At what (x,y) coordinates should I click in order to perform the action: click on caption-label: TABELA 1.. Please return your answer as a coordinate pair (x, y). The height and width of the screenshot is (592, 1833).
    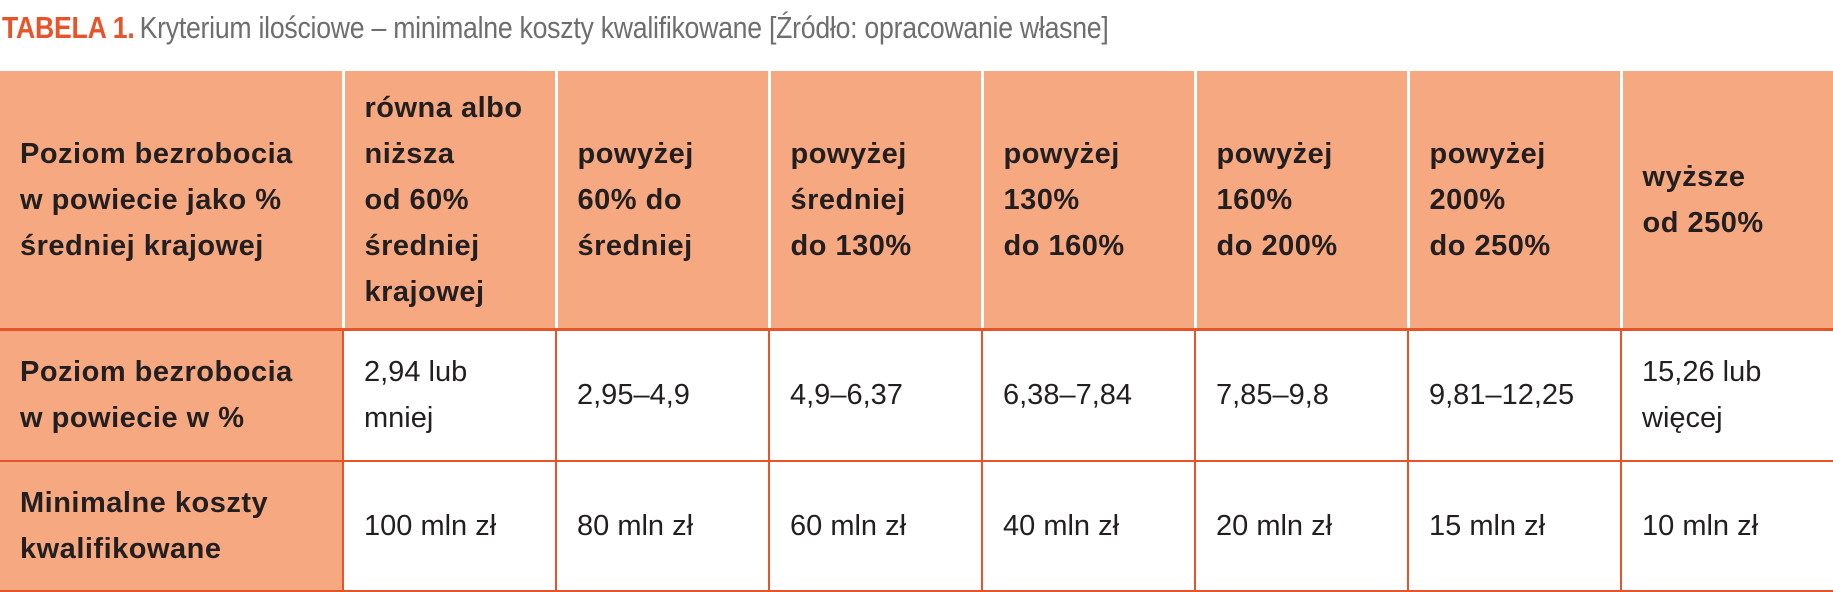
    Looking at the image, I should click on (68, 27).